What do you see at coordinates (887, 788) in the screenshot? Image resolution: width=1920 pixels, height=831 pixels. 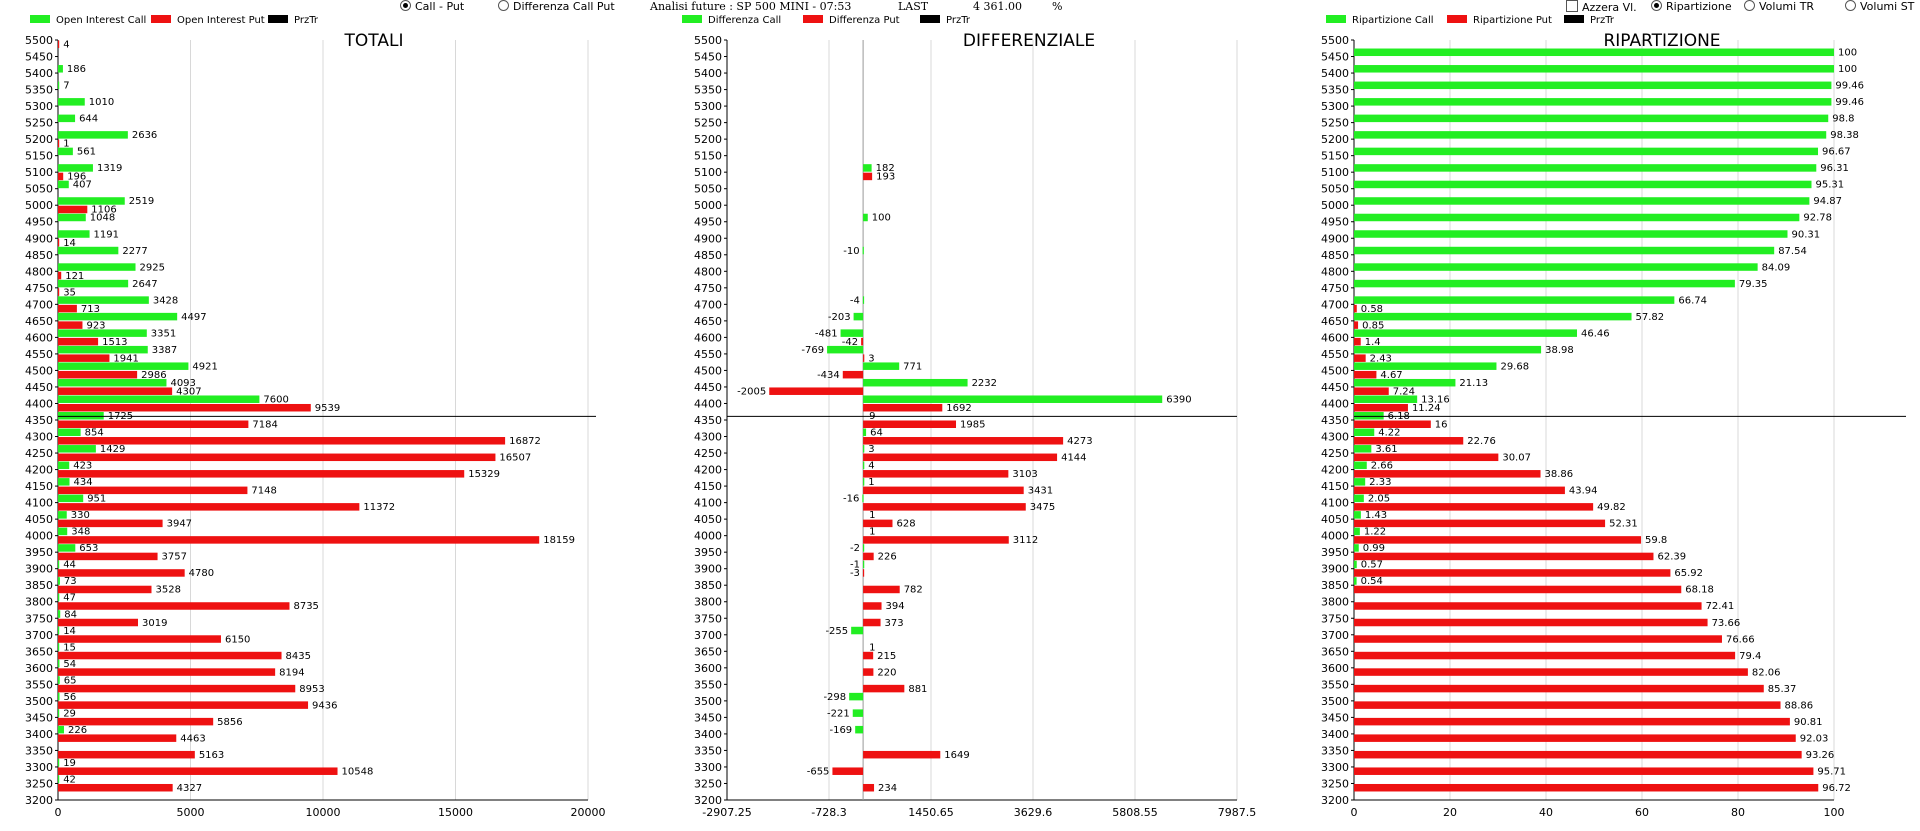 I see `put-data-label: 234` at bounding box center [887, 788].